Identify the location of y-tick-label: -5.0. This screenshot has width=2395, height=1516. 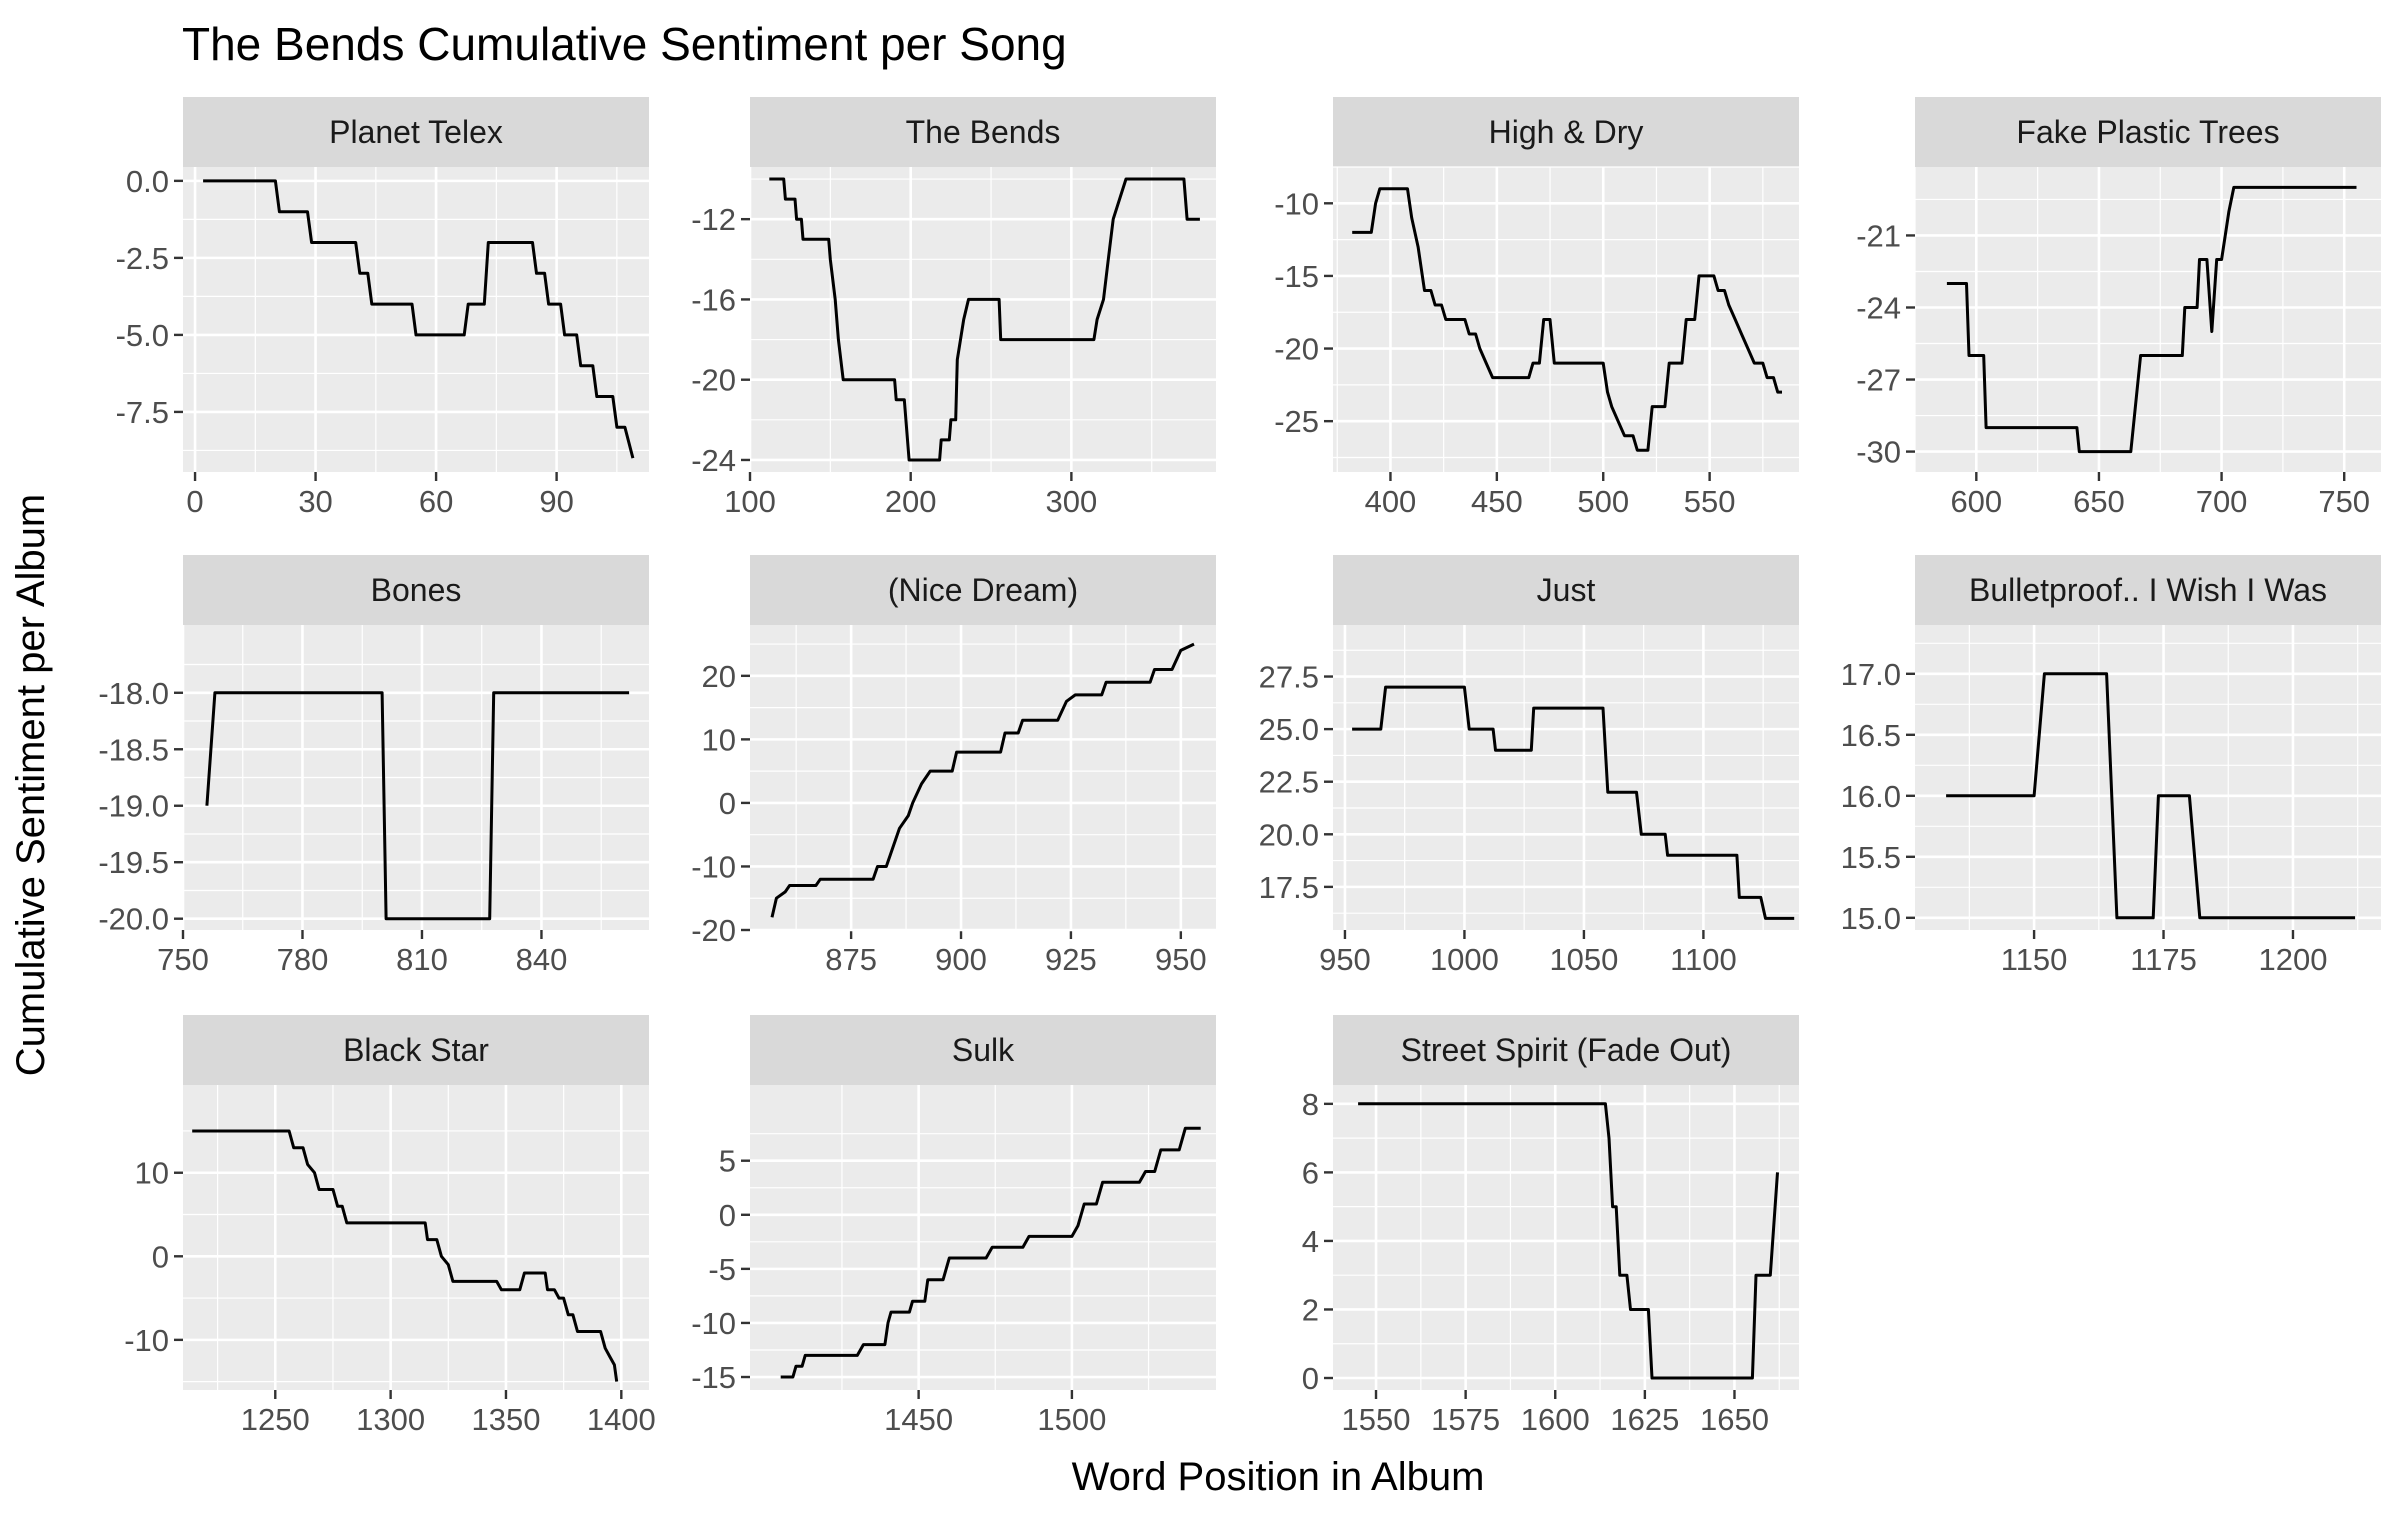
(142, 335).